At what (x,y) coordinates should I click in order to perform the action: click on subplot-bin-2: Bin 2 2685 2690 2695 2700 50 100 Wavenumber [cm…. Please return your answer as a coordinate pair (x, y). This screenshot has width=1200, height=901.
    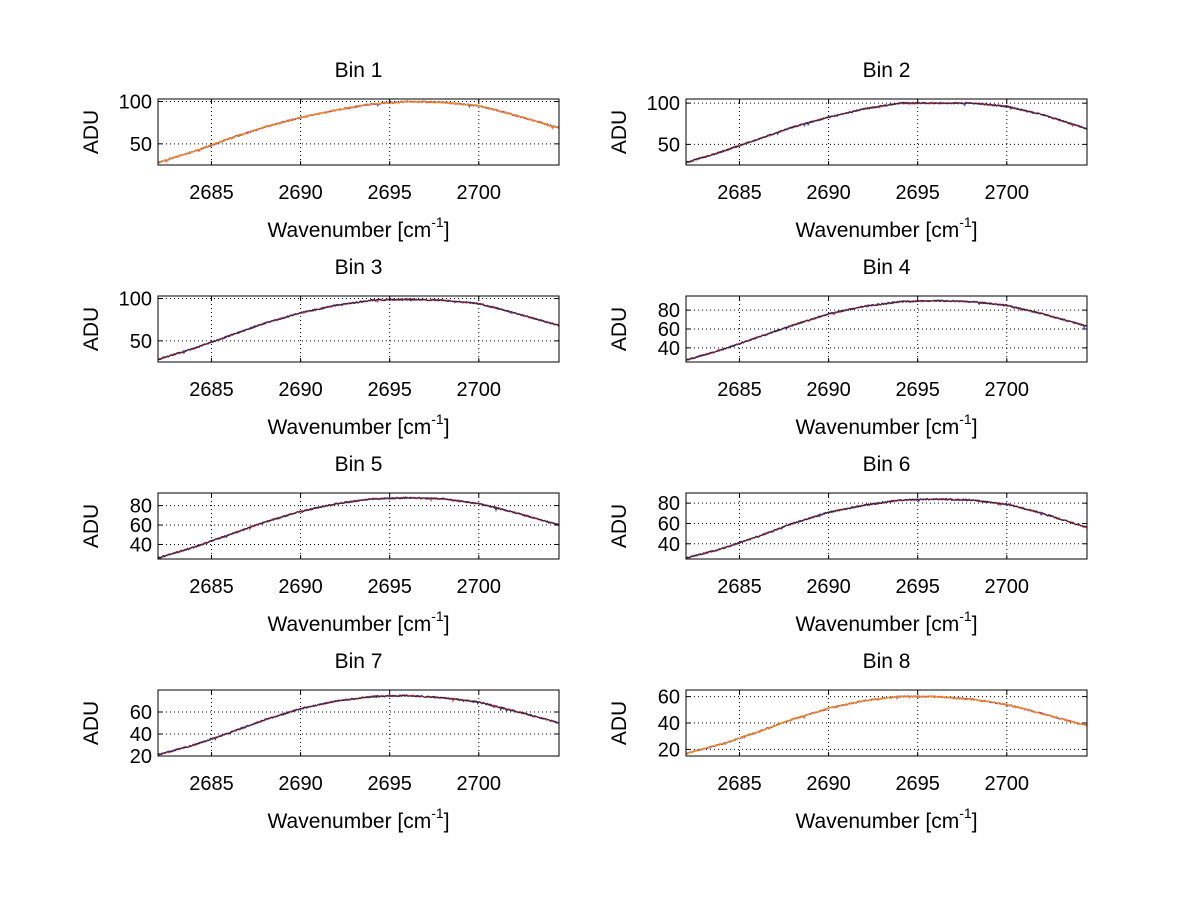
    Looking at the image, I should click on (848, 150).